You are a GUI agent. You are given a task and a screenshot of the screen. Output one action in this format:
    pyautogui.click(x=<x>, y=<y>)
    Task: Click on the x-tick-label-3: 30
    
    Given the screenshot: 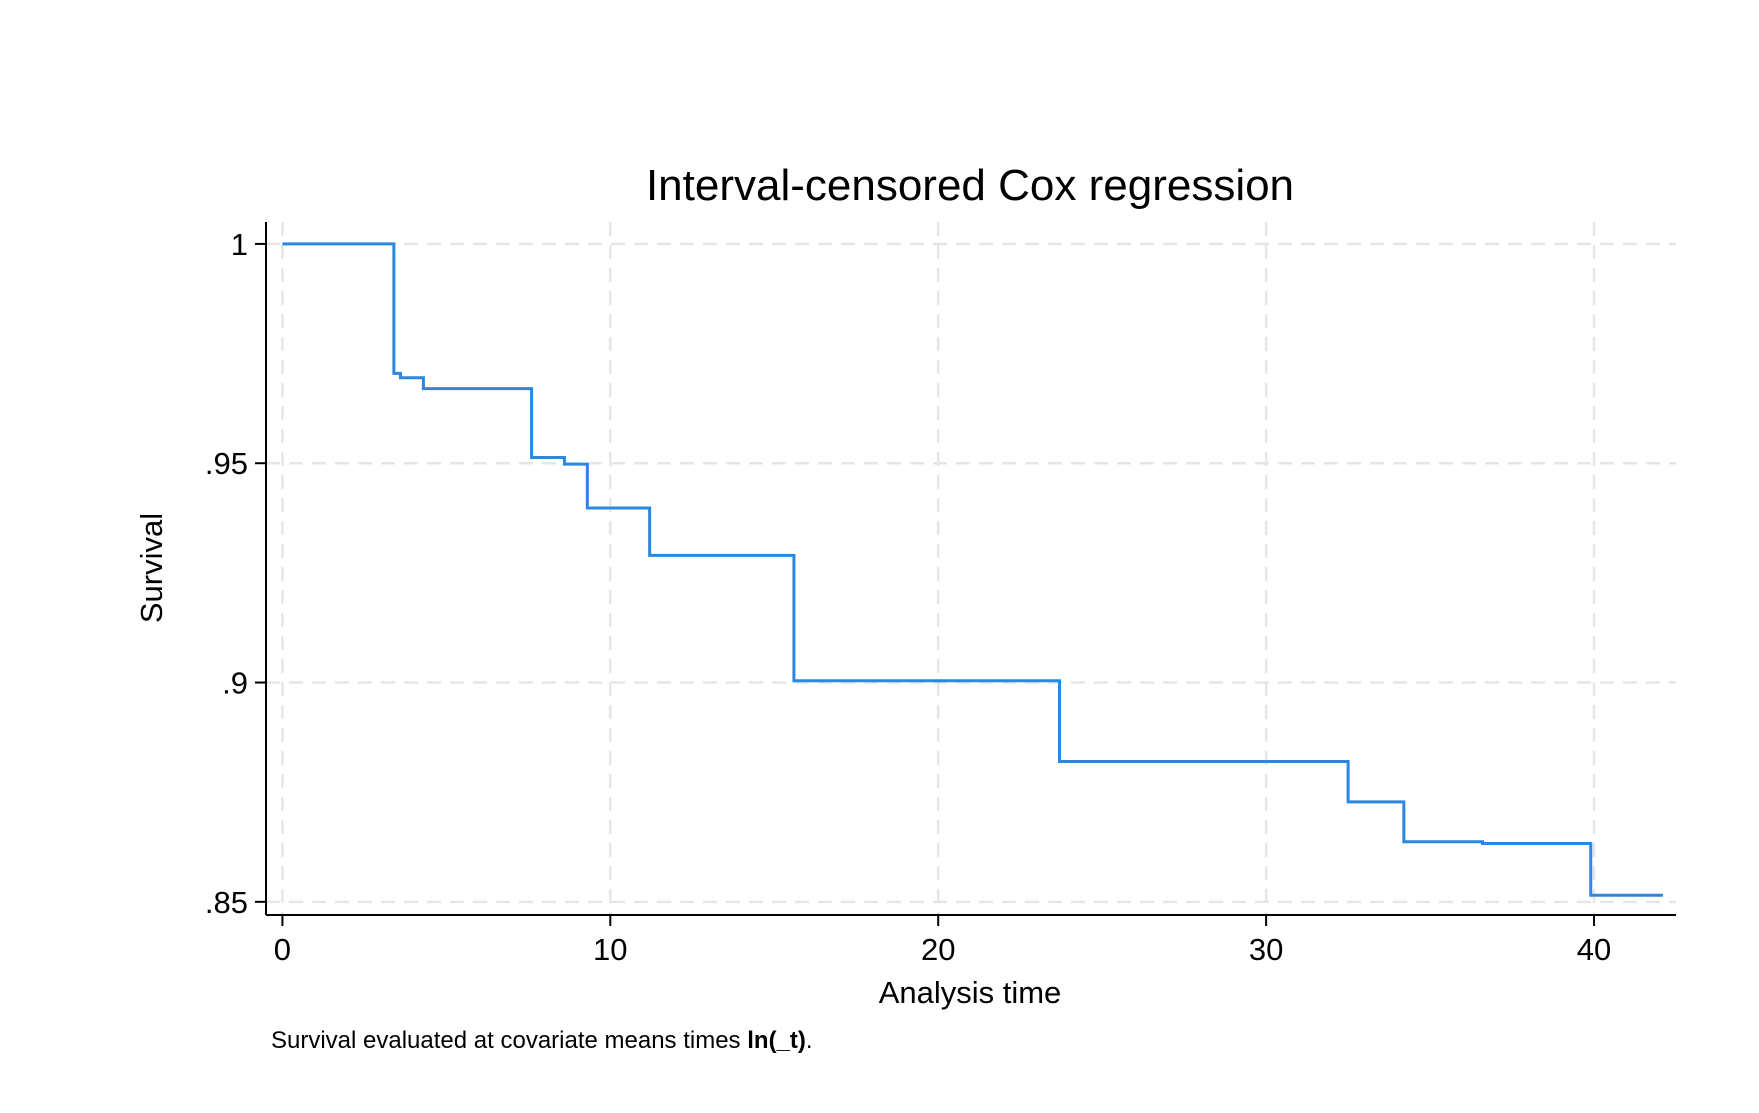 What is the action you would take?
    pyautogui.click(x=1266, y=949)
    